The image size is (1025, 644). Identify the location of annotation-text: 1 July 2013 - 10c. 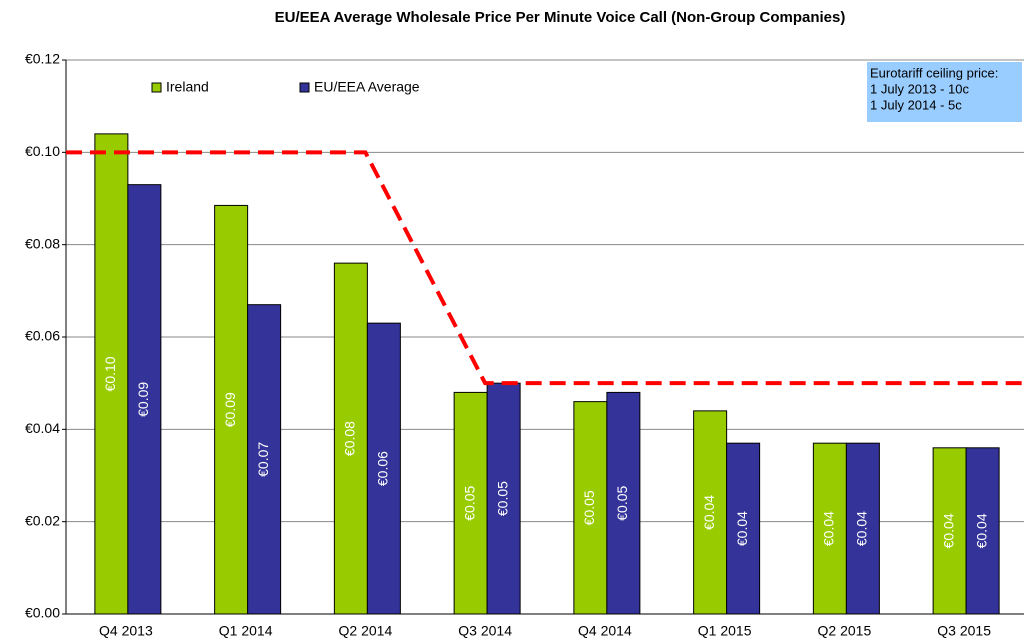
(920, 88).